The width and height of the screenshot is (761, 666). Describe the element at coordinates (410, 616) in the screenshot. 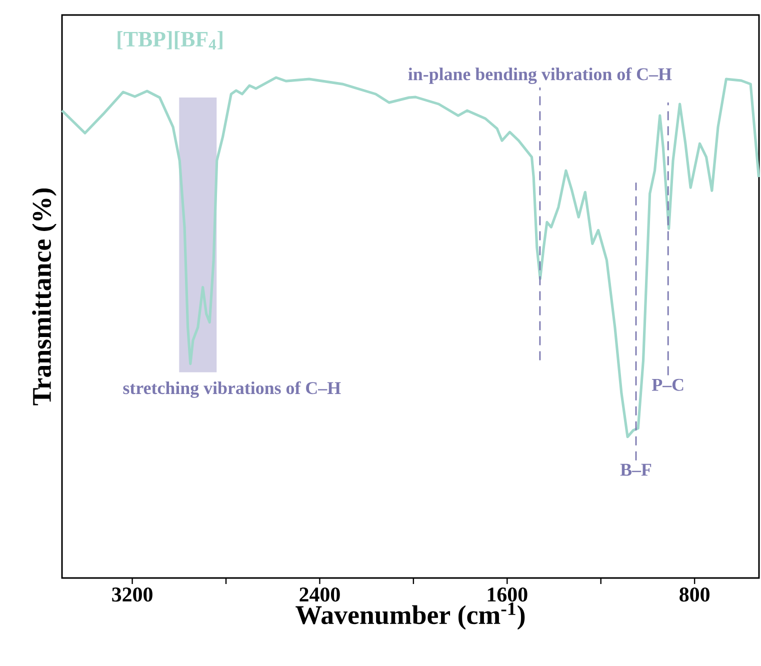

I see `x-axis-title: Wavenumber (cm$^{-1}$)` at that location.